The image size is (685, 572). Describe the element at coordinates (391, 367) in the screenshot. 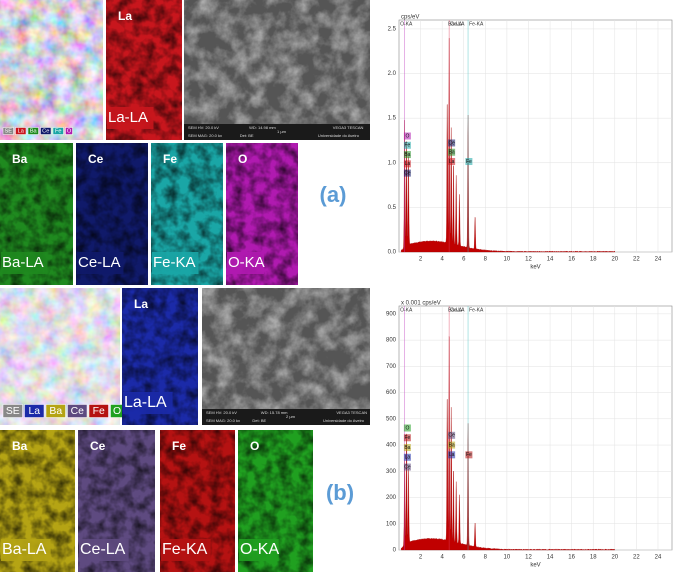

I see `y-tick-label: 700` at that location.